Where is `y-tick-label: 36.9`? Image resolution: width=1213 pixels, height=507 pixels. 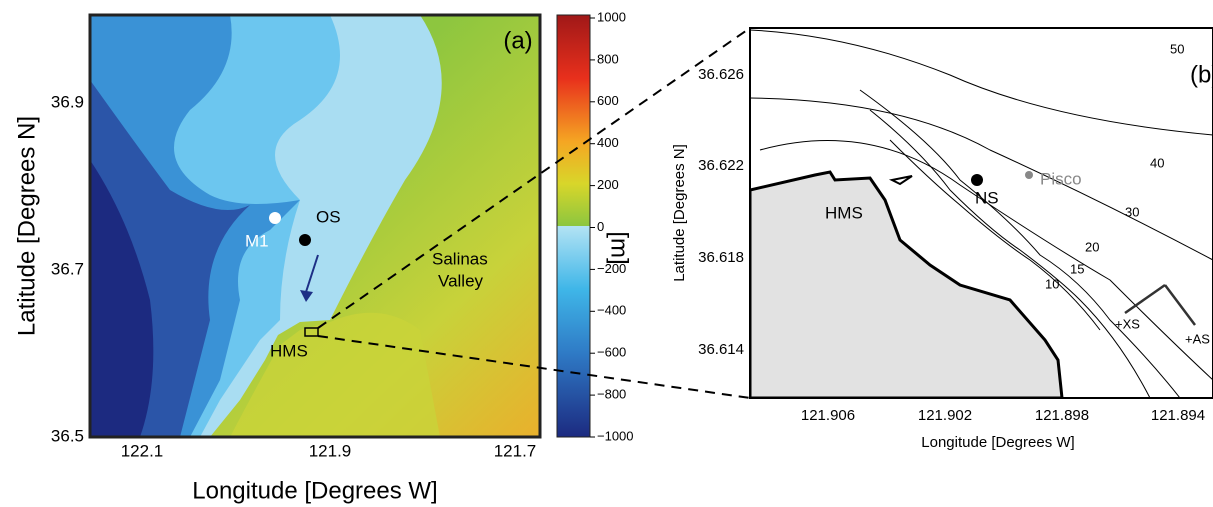 y-tick-label: 36.9 is located at coordinates (67, 101).